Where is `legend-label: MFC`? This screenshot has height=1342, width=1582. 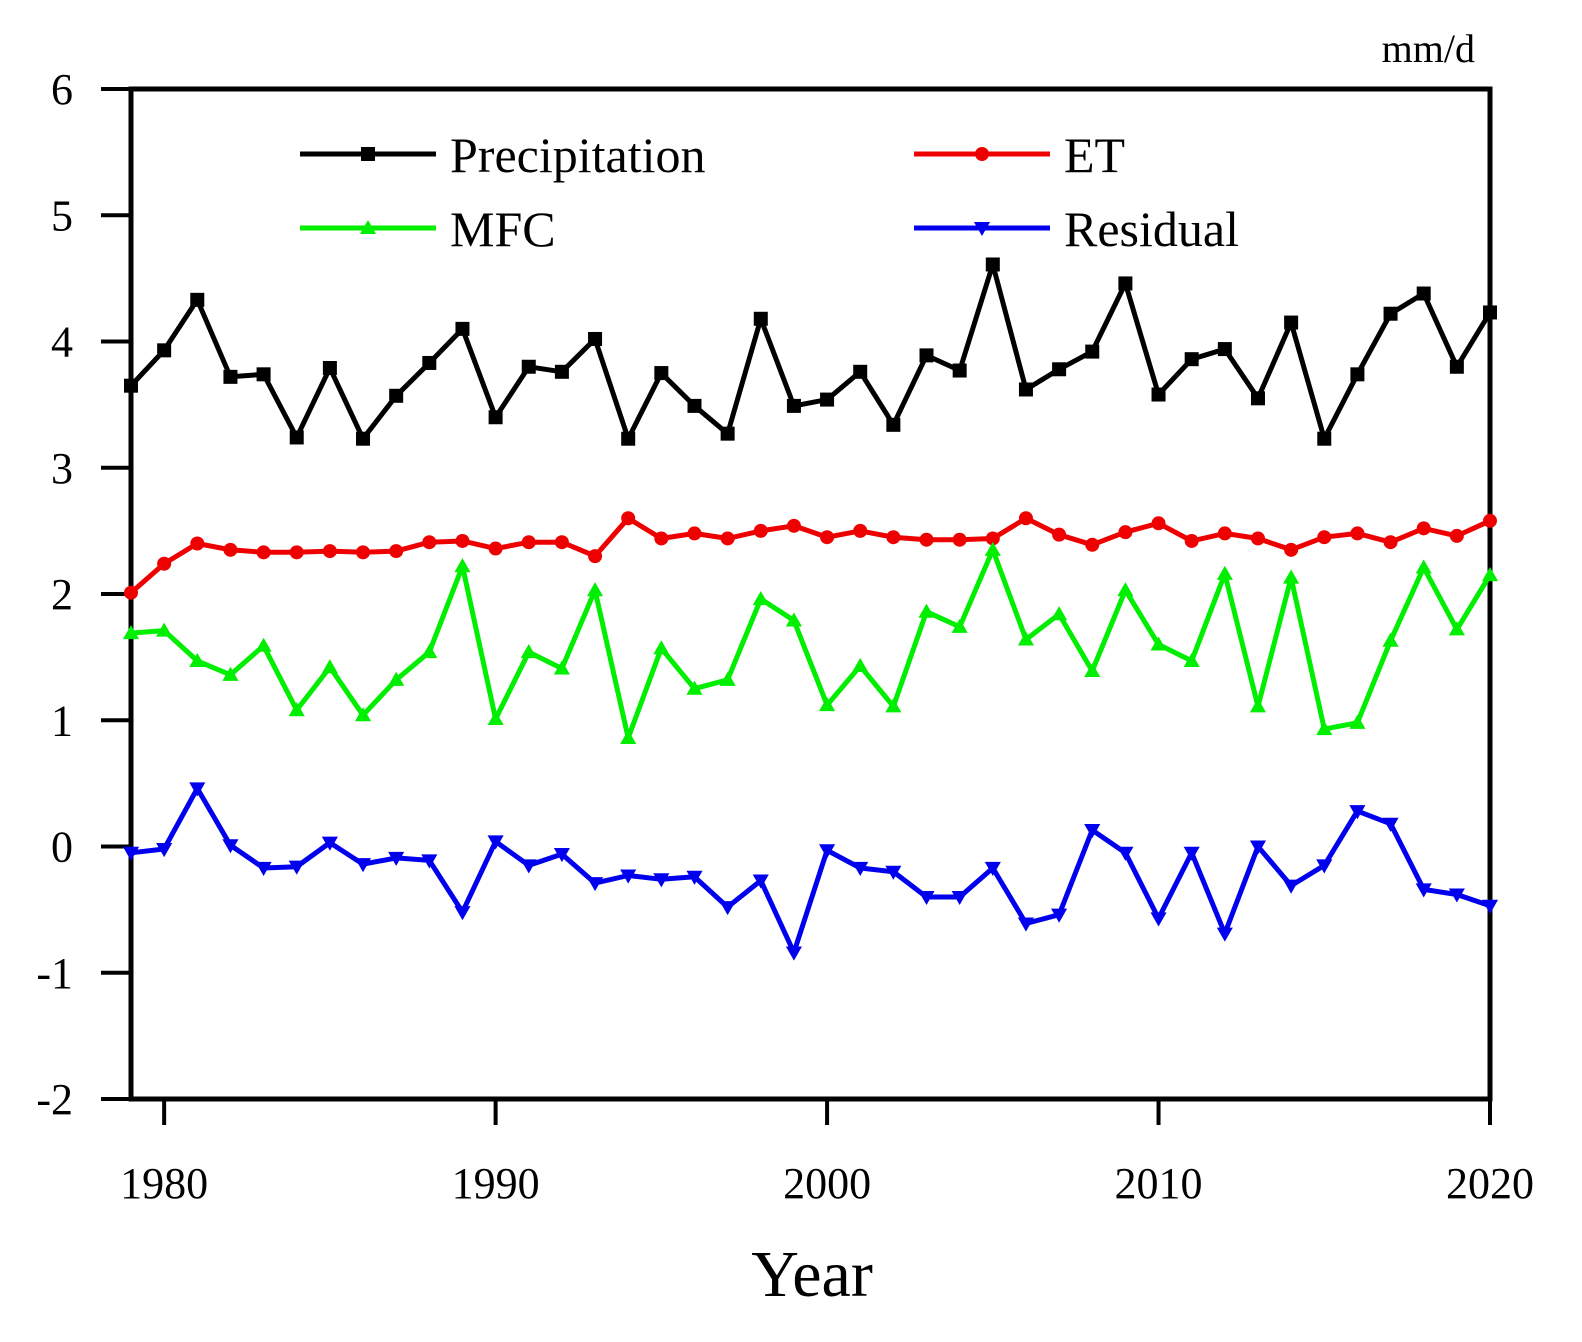 legend-label: MFC is located at coordinates (503, 229).